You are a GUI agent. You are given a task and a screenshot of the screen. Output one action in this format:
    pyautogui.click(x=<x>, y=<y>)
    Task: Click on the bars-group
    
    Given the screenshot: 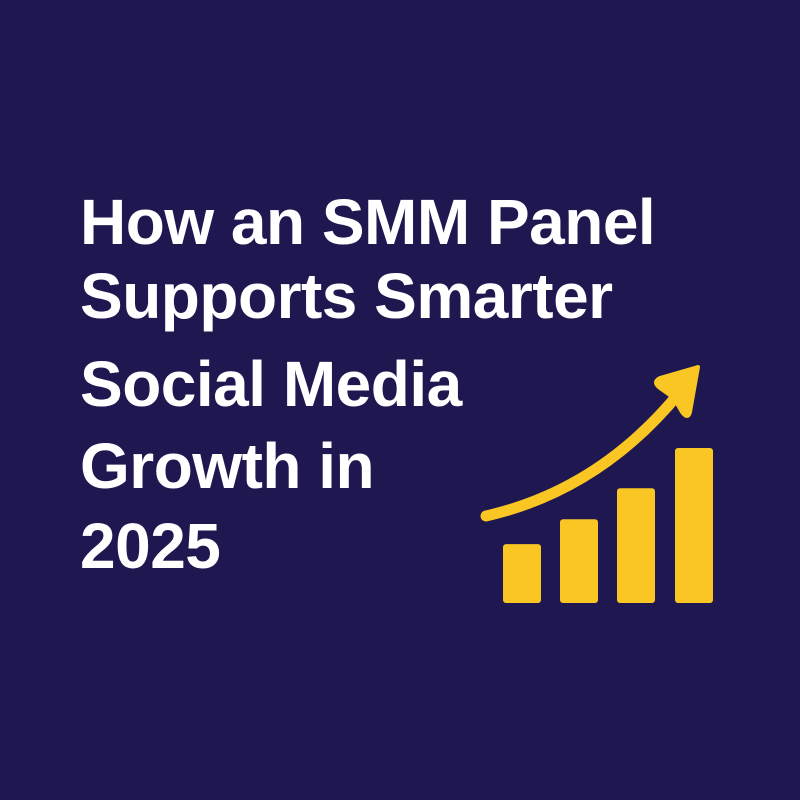 What is the action you would take?
    pyautogui.click(x=608, y=525)
    